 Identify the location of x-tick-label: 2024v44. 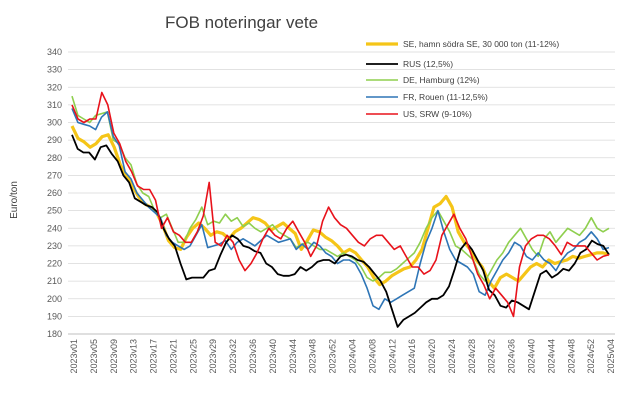
(551, 356).